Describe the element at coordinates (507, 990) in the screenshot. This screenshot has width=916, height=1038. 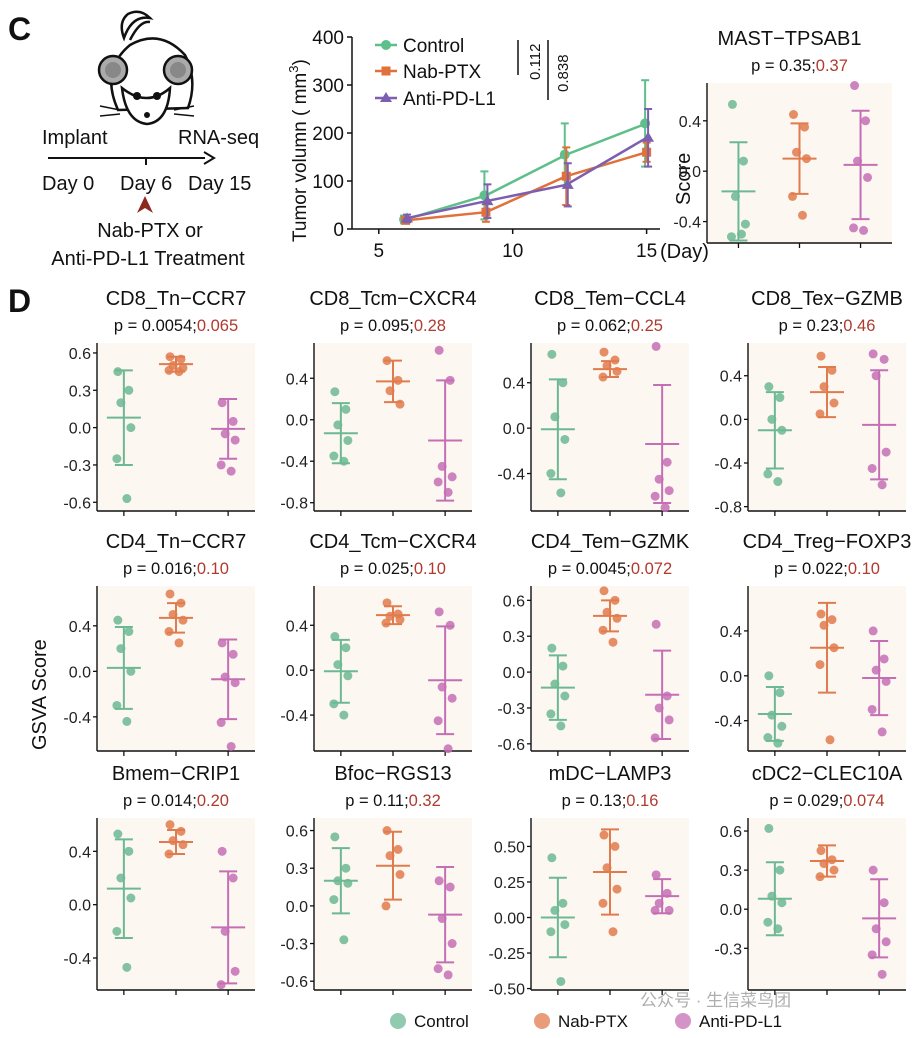
I see `panel-y-tick-label: -0.50` at that location.